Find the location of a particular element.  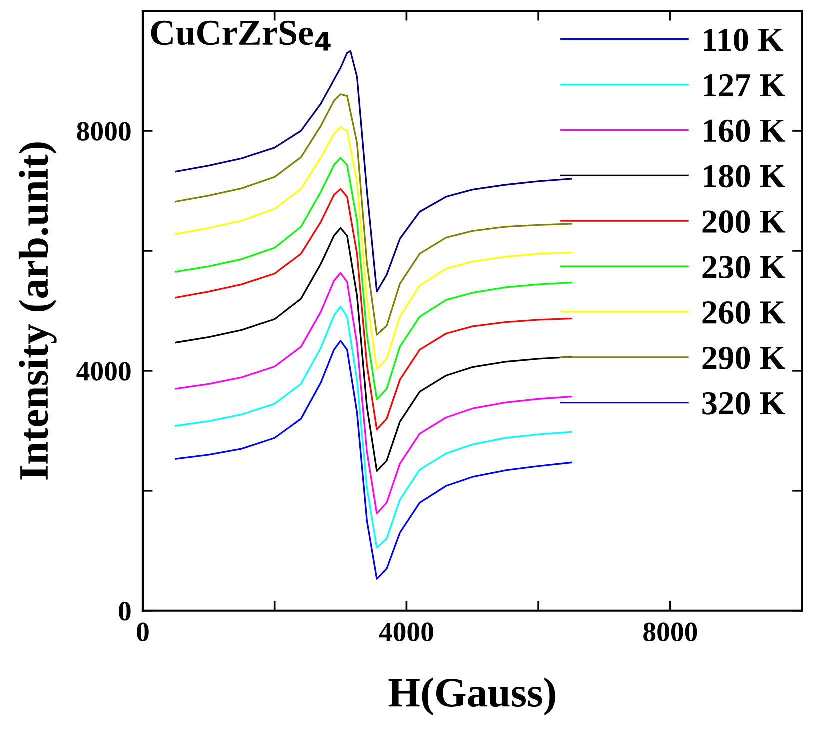

legend-label: 200 K is located at coordinates (744, 222).